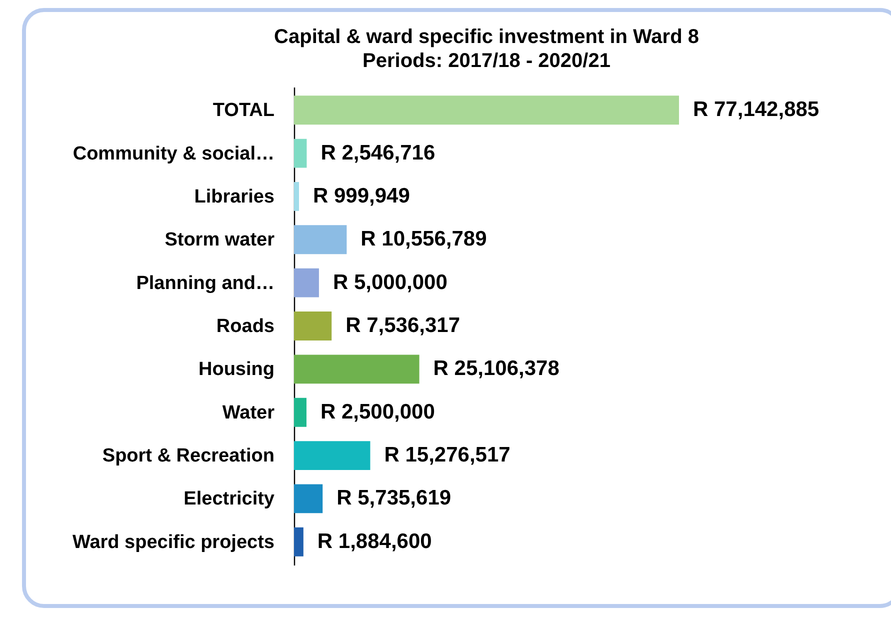 This screenshot has width=891, height=624. Describe the element at coordinates (249, 413) in the screenshot. I see `y-tick-label: Water` at that location.